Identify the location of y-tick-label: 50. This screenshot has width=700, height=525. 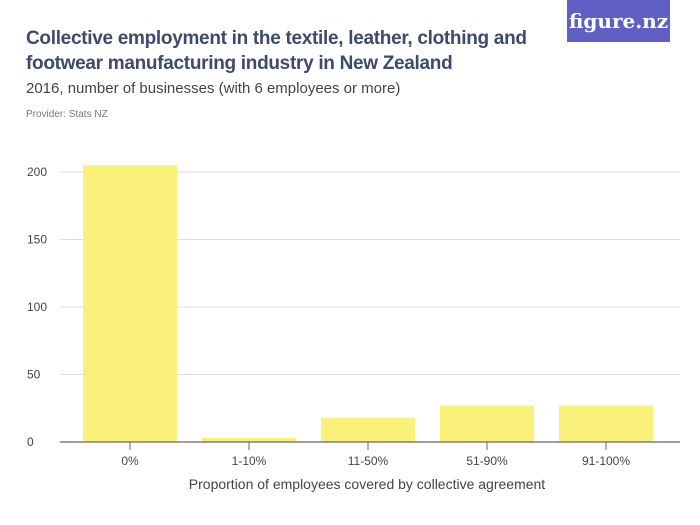
(34, 375).